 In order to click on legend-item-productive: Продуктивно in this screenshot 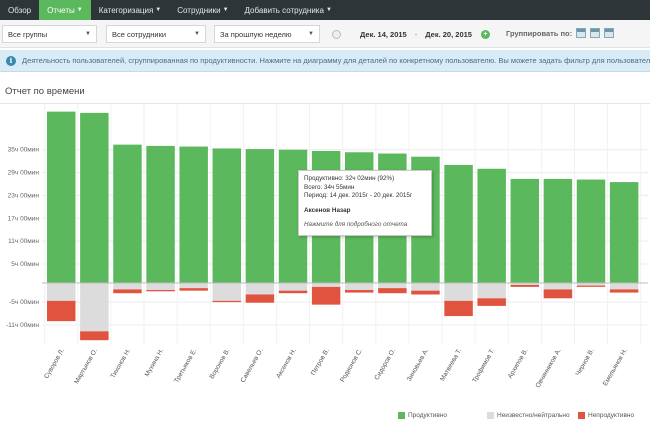, I will do `click(422, 415)`.